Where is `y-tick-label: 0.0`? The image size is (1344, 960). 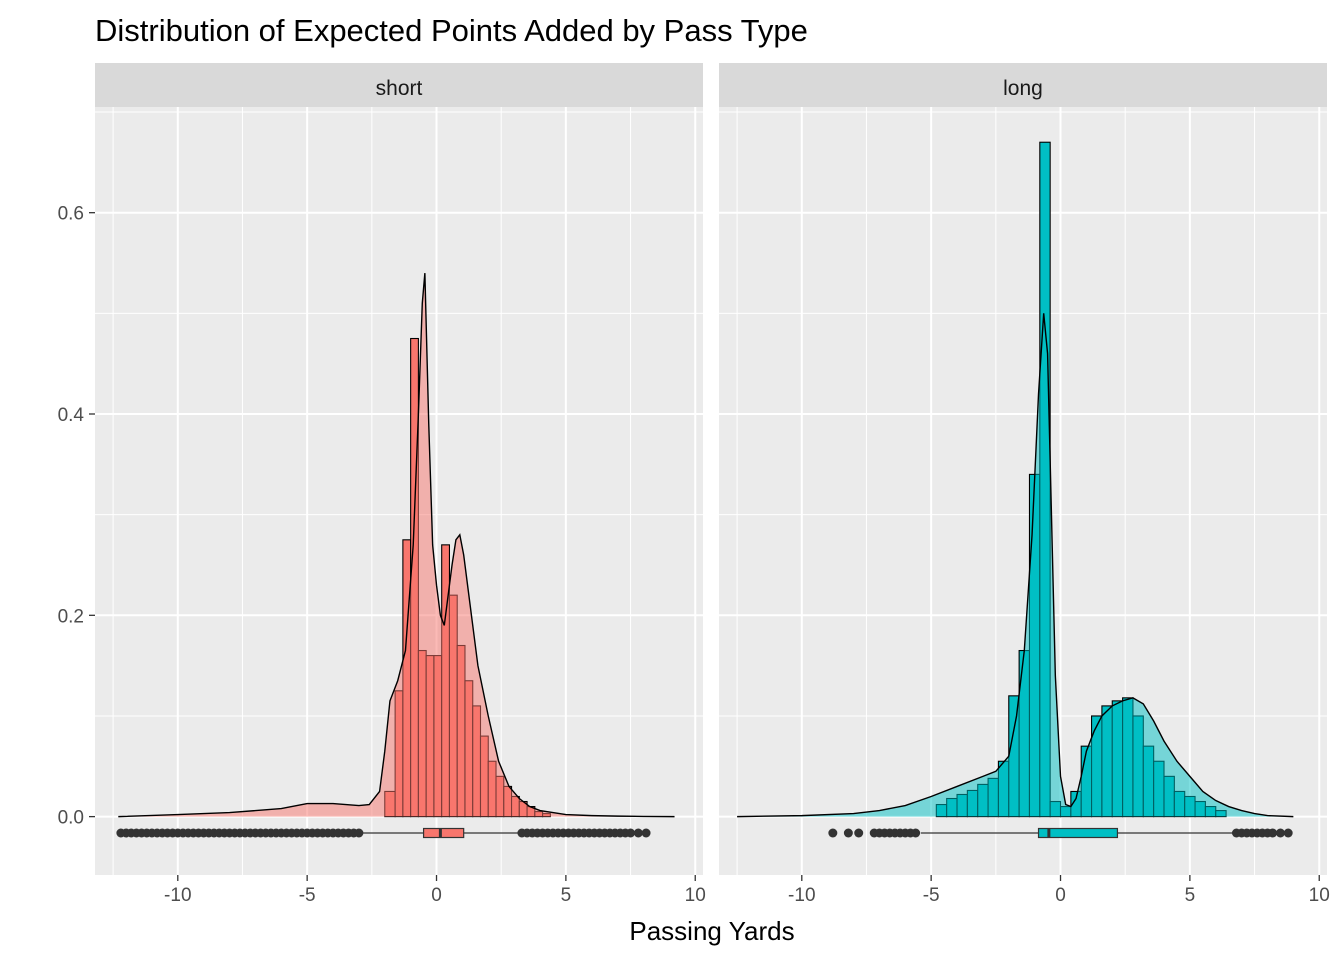
y-tick-label: 0.0 is located at coordinates (71, 818).